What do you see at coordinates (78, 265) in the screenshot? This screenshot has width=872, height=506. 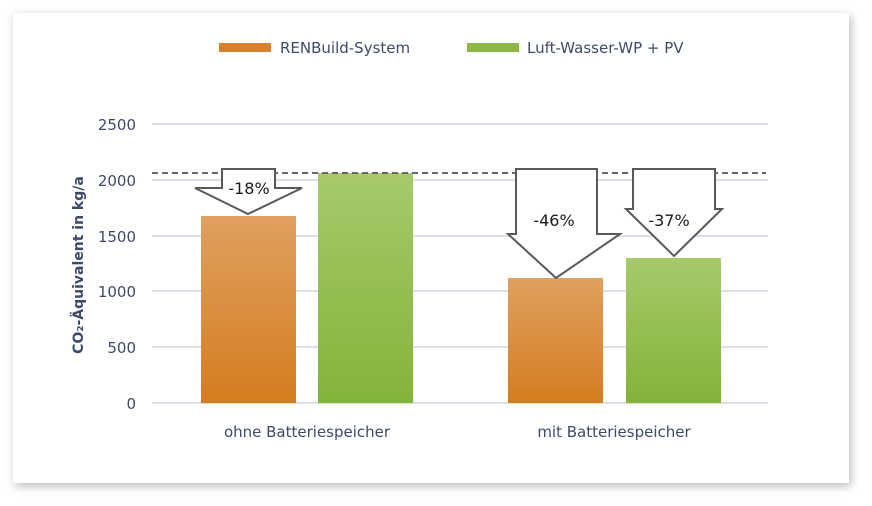 I see `y-axis-label: CO₂-Äquivalent in kg/a` at bounding box center [78, 265].